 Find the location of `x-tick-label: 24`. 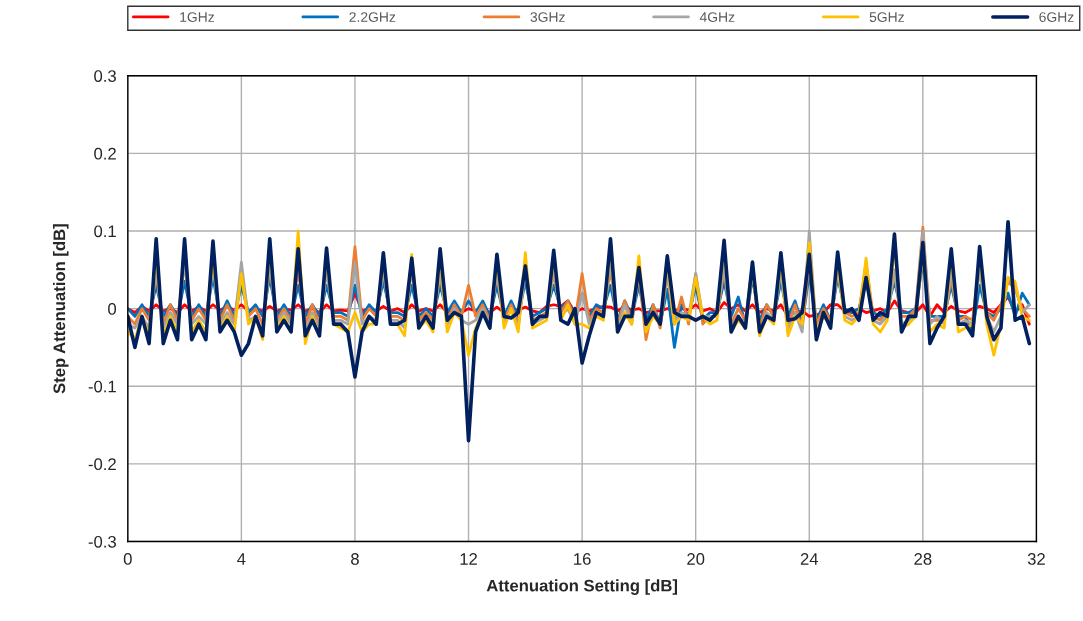

x-tick-label: 24 is located at coordinates (809, 559).